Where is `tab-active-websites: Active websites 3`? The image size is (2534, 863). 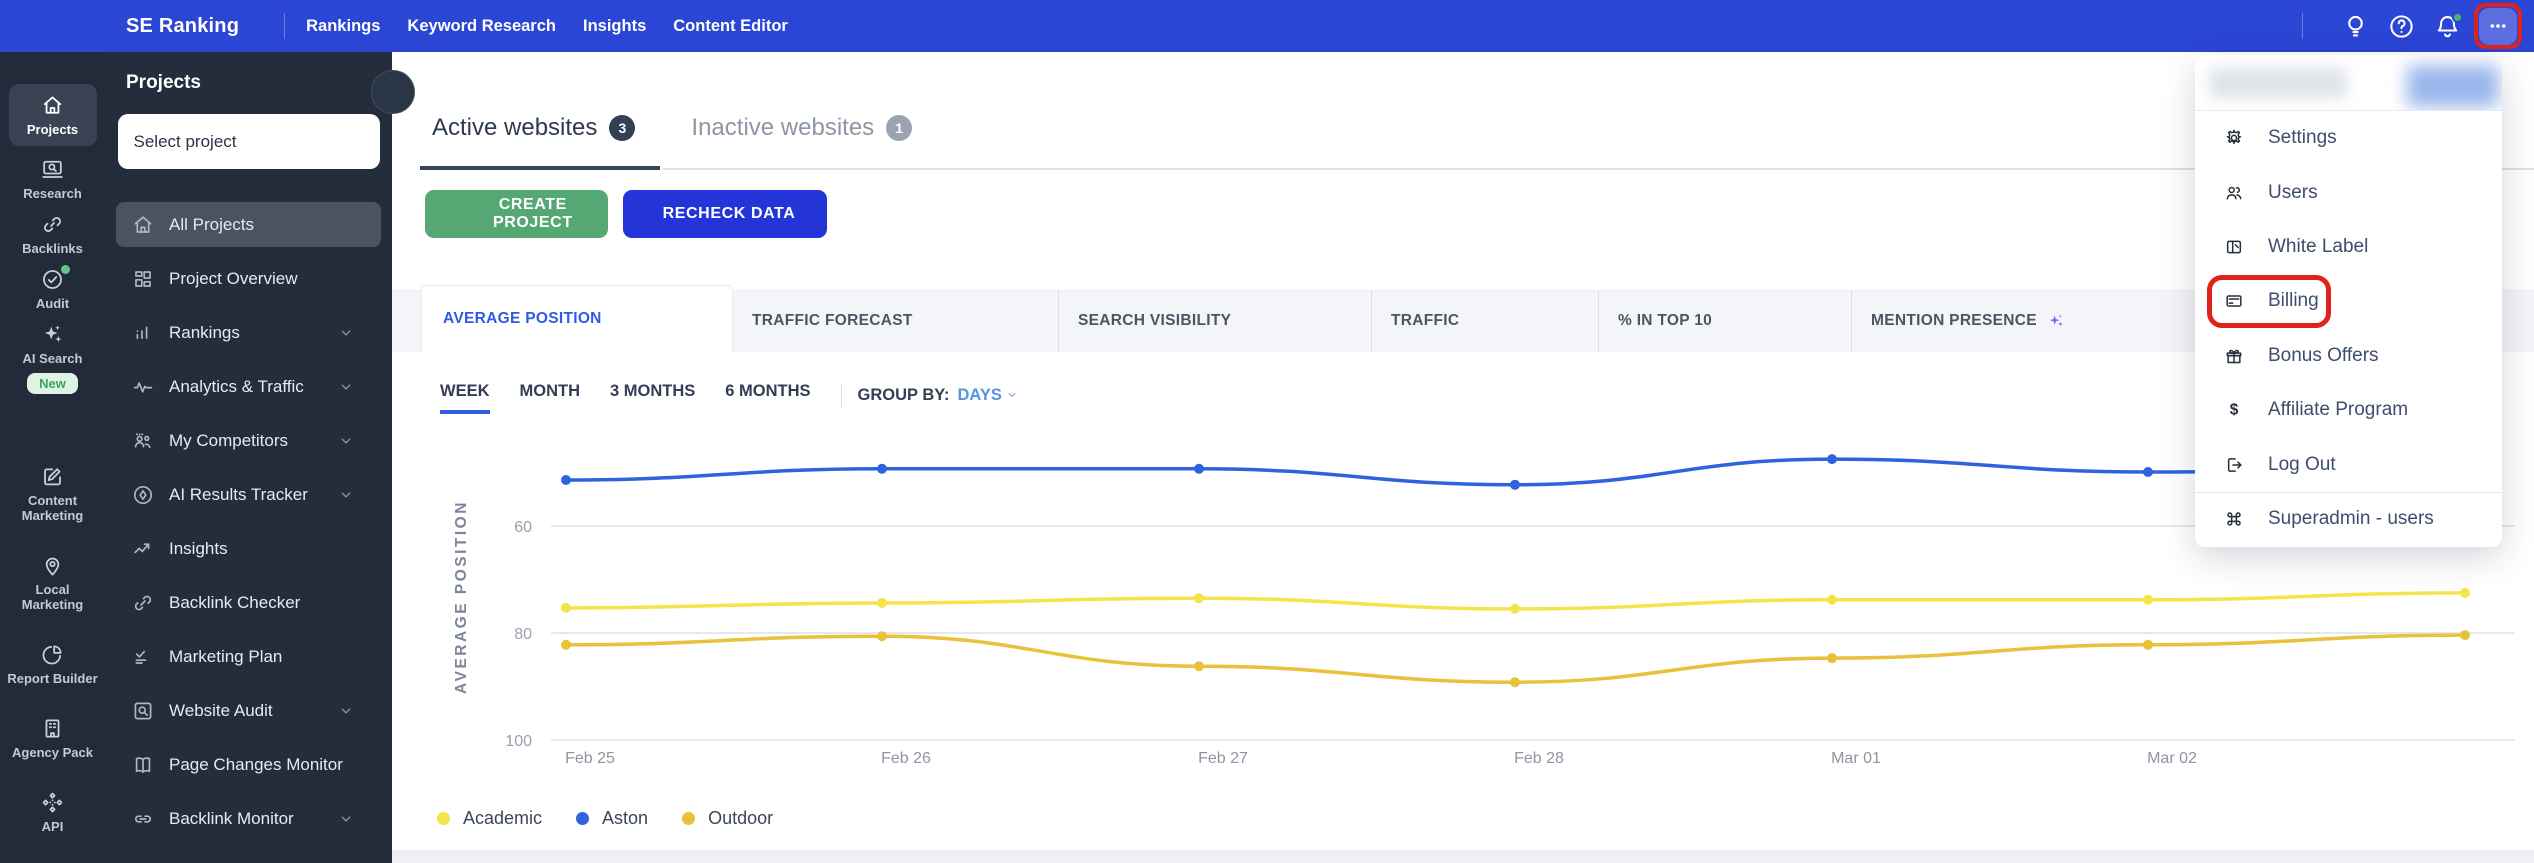 tab-active-websites: Active websites 3 is located at coordinates (534, 135).